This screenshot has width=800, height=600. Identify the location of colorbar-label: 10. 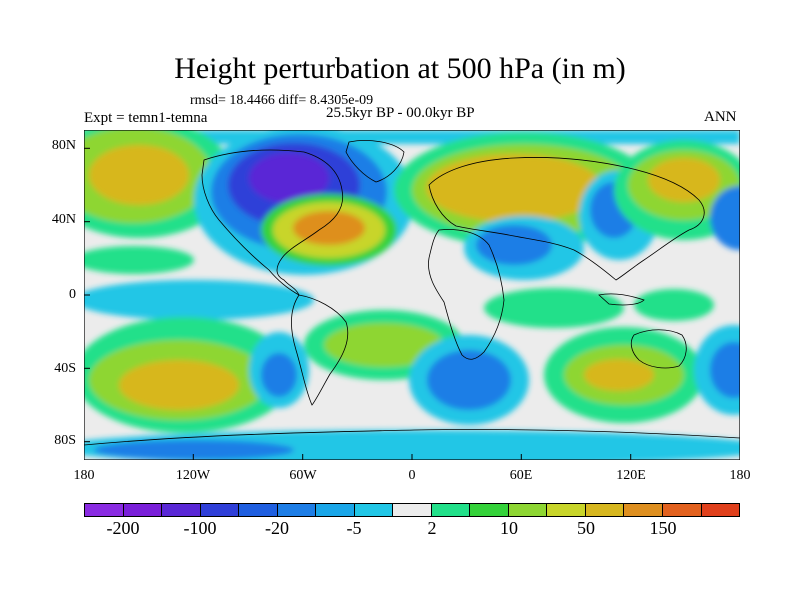
(509, 528).